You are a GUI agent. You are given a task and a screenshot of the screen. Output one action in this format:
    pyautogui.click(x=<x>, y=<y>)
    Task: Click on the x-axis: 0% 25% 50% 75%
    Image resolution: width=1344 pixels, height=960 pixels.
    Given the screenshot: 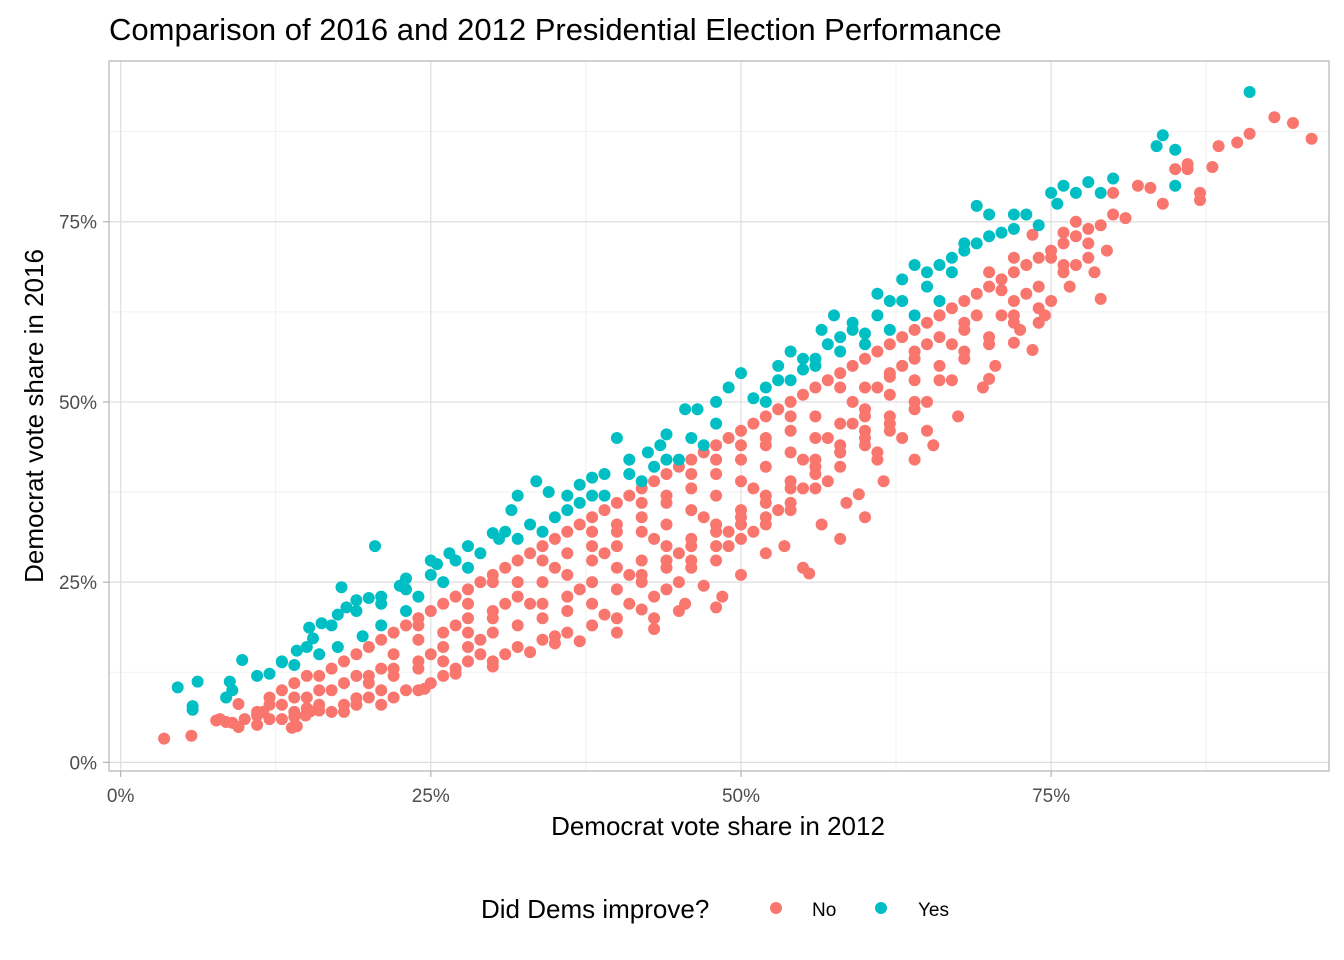 What is the action you would take?
    pyautogui.click(x=588, y=789)
    